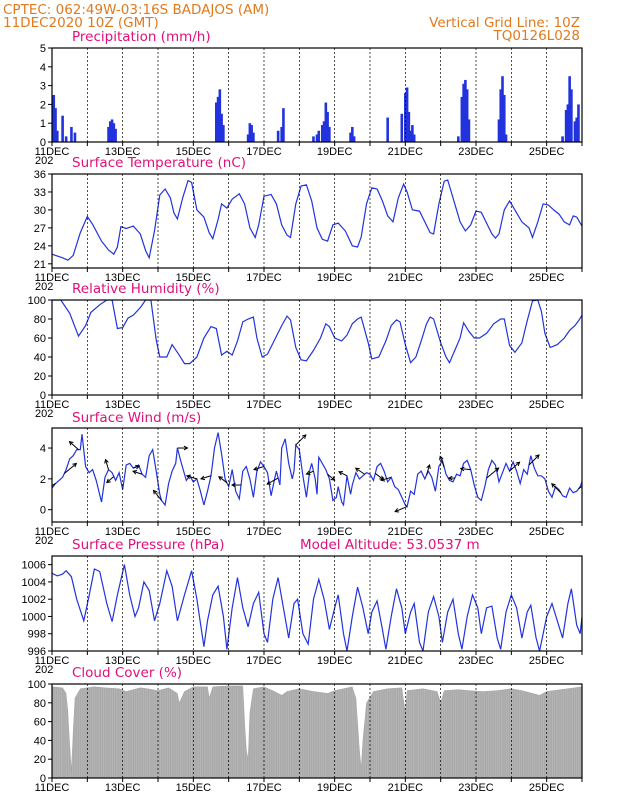 The image size is (618, 800). What do you see at coordinates (40, 175) in the screenshot?
I see `y-tick-label: 36` at bounding box center [40, 175].